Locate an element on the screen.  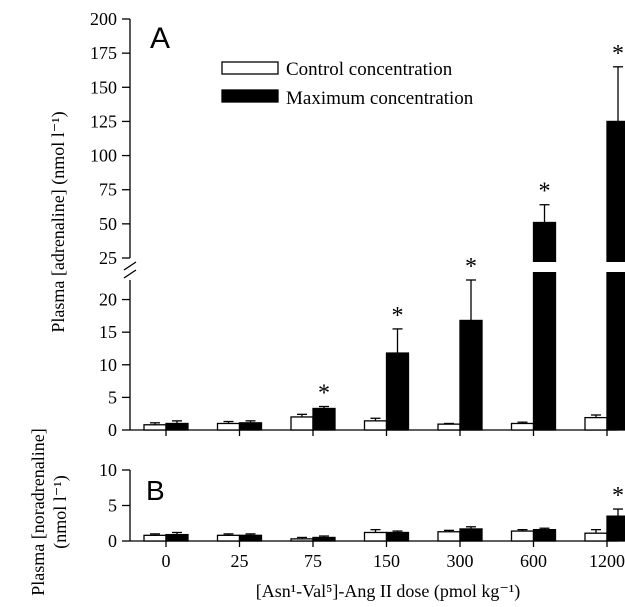
panel-b-bars: * is located at coordinates (384, 512).